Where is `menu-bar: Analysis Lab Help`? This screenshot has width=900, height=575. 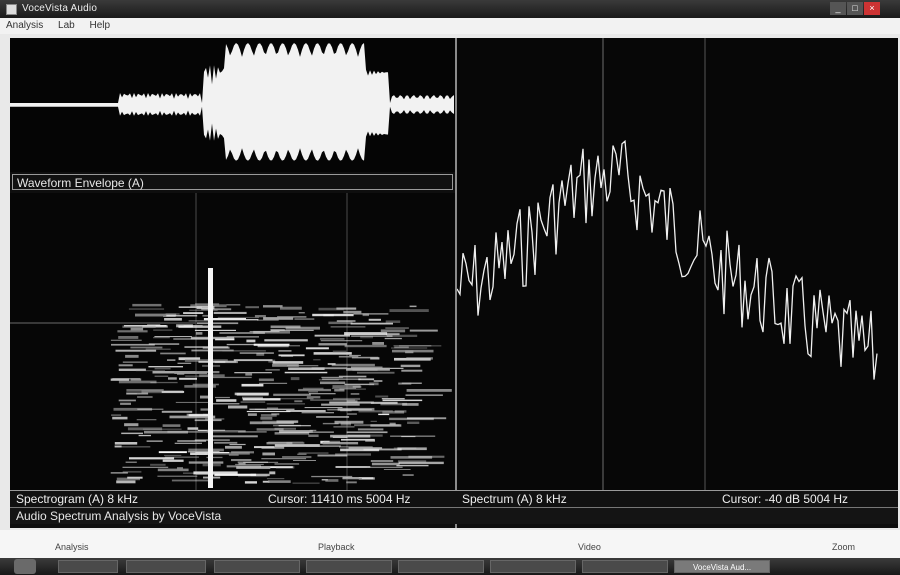
menu-bar: Analysis Lab Help is located at coordinates (450, 26).